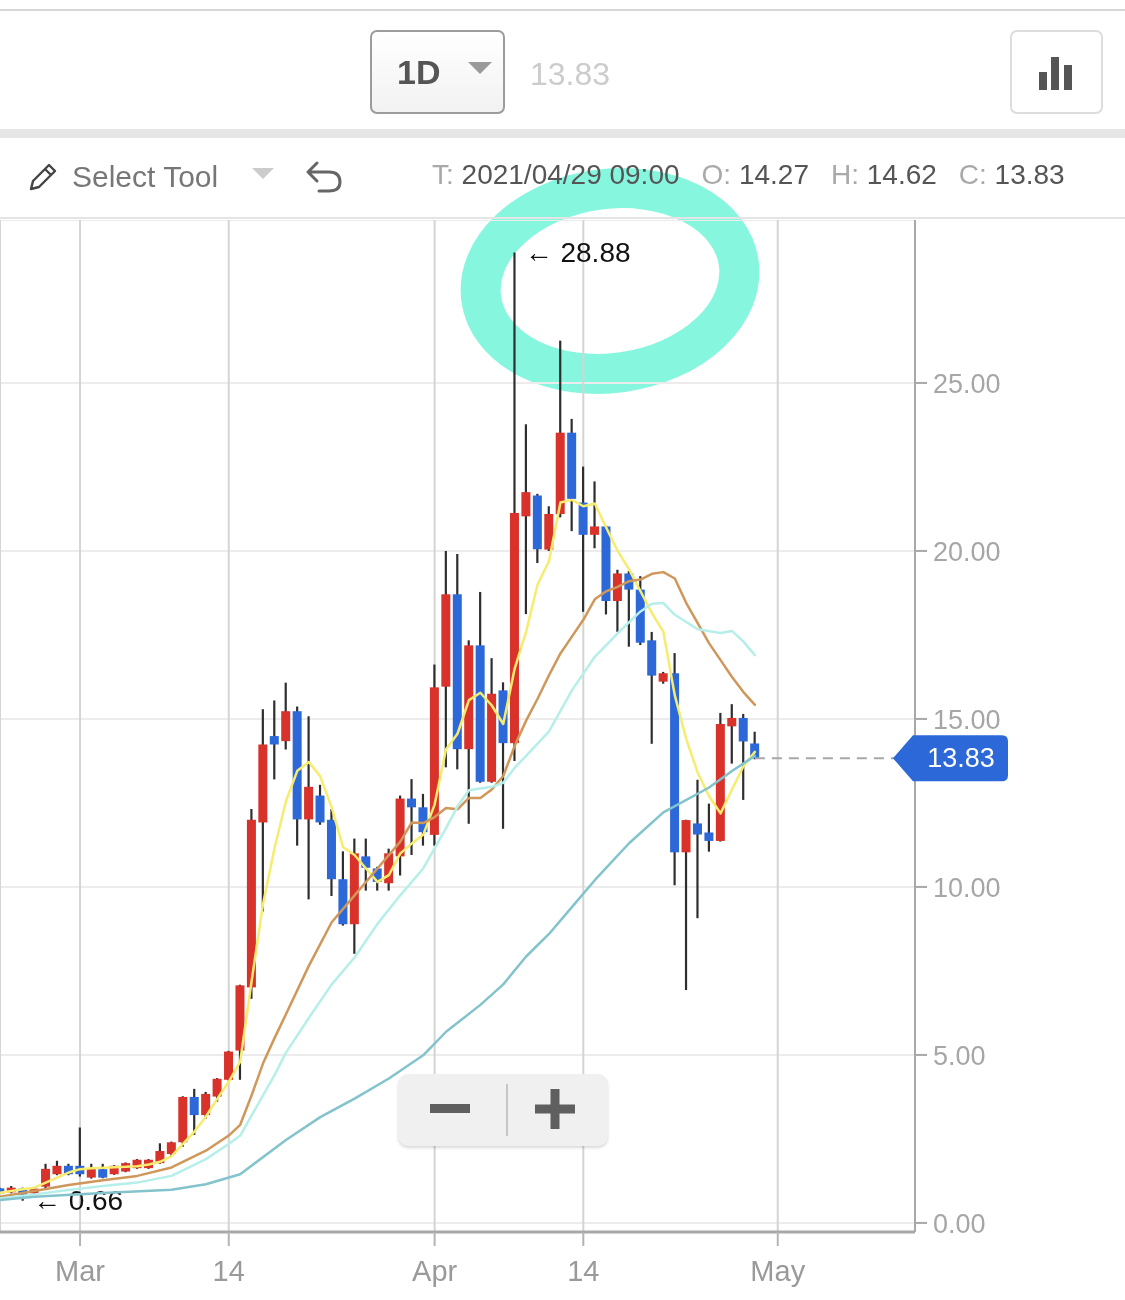 The height and width of the screenshot is (1300, 1125). What do you see at coordinates (435, 1270) in the screenshot?
I see `x-tick-label: Apr` at bounding box center [435, 1270].